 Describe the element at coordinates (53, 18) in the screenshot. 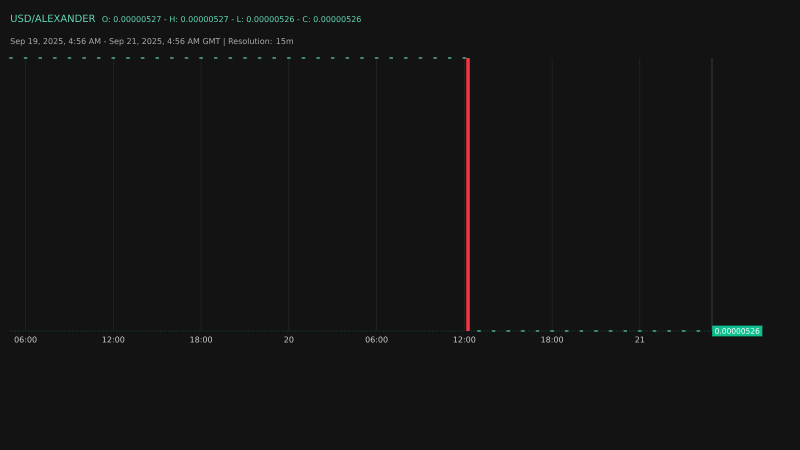

I see `chart-title: USD/ALEXANDER` at that location.